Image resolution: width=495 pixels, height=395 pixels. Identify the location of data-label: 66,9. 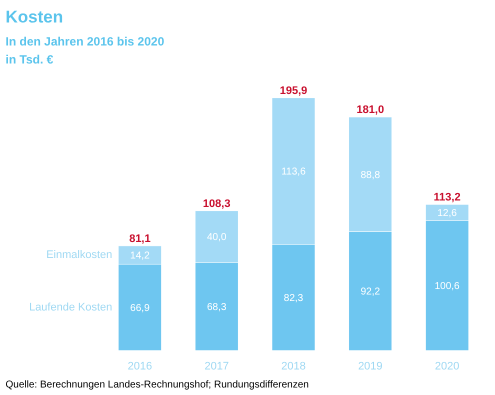
(140, 308).